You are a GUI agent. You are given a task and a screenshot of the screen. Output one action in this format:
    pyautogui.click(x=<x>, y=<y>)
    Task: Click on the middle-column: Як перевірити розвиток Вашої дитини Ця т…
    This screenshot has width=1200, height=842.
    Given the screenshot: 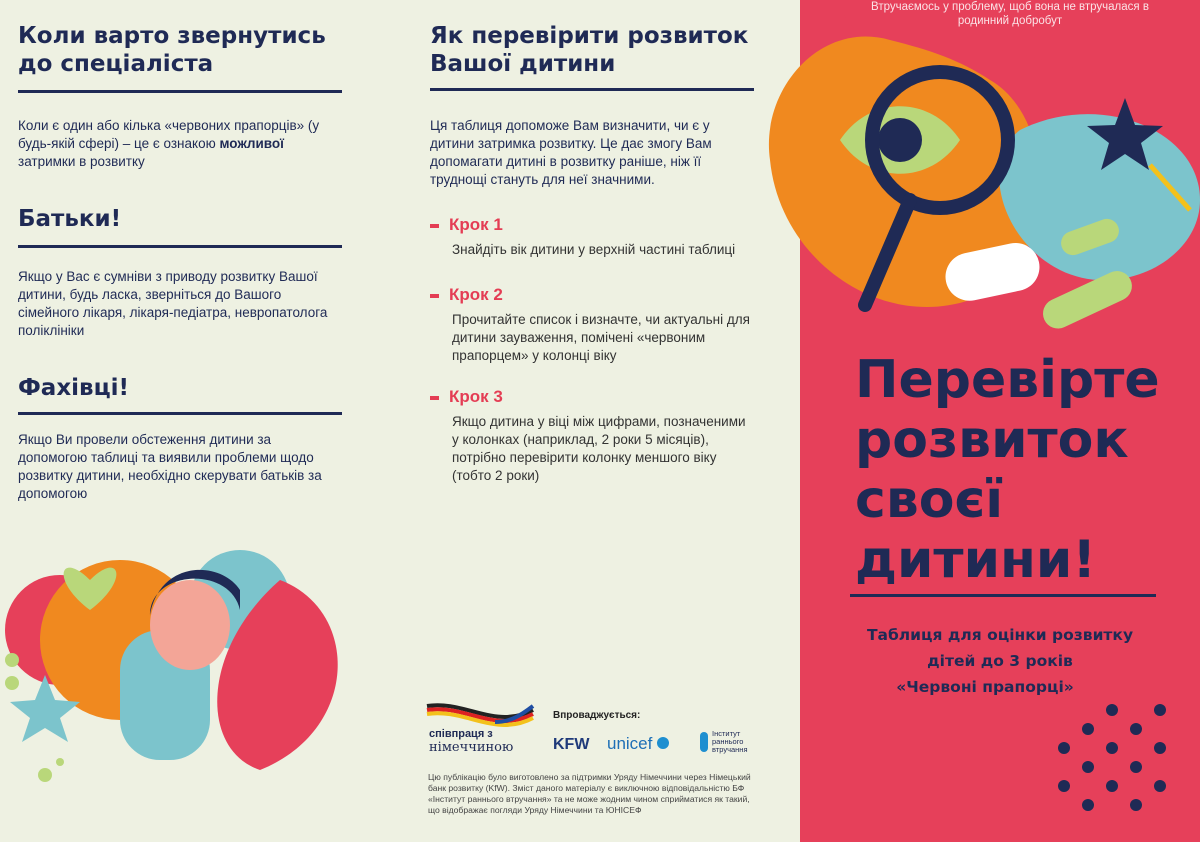 What is the action you would take?
    pyautogui.click(x=592, y=253)
    